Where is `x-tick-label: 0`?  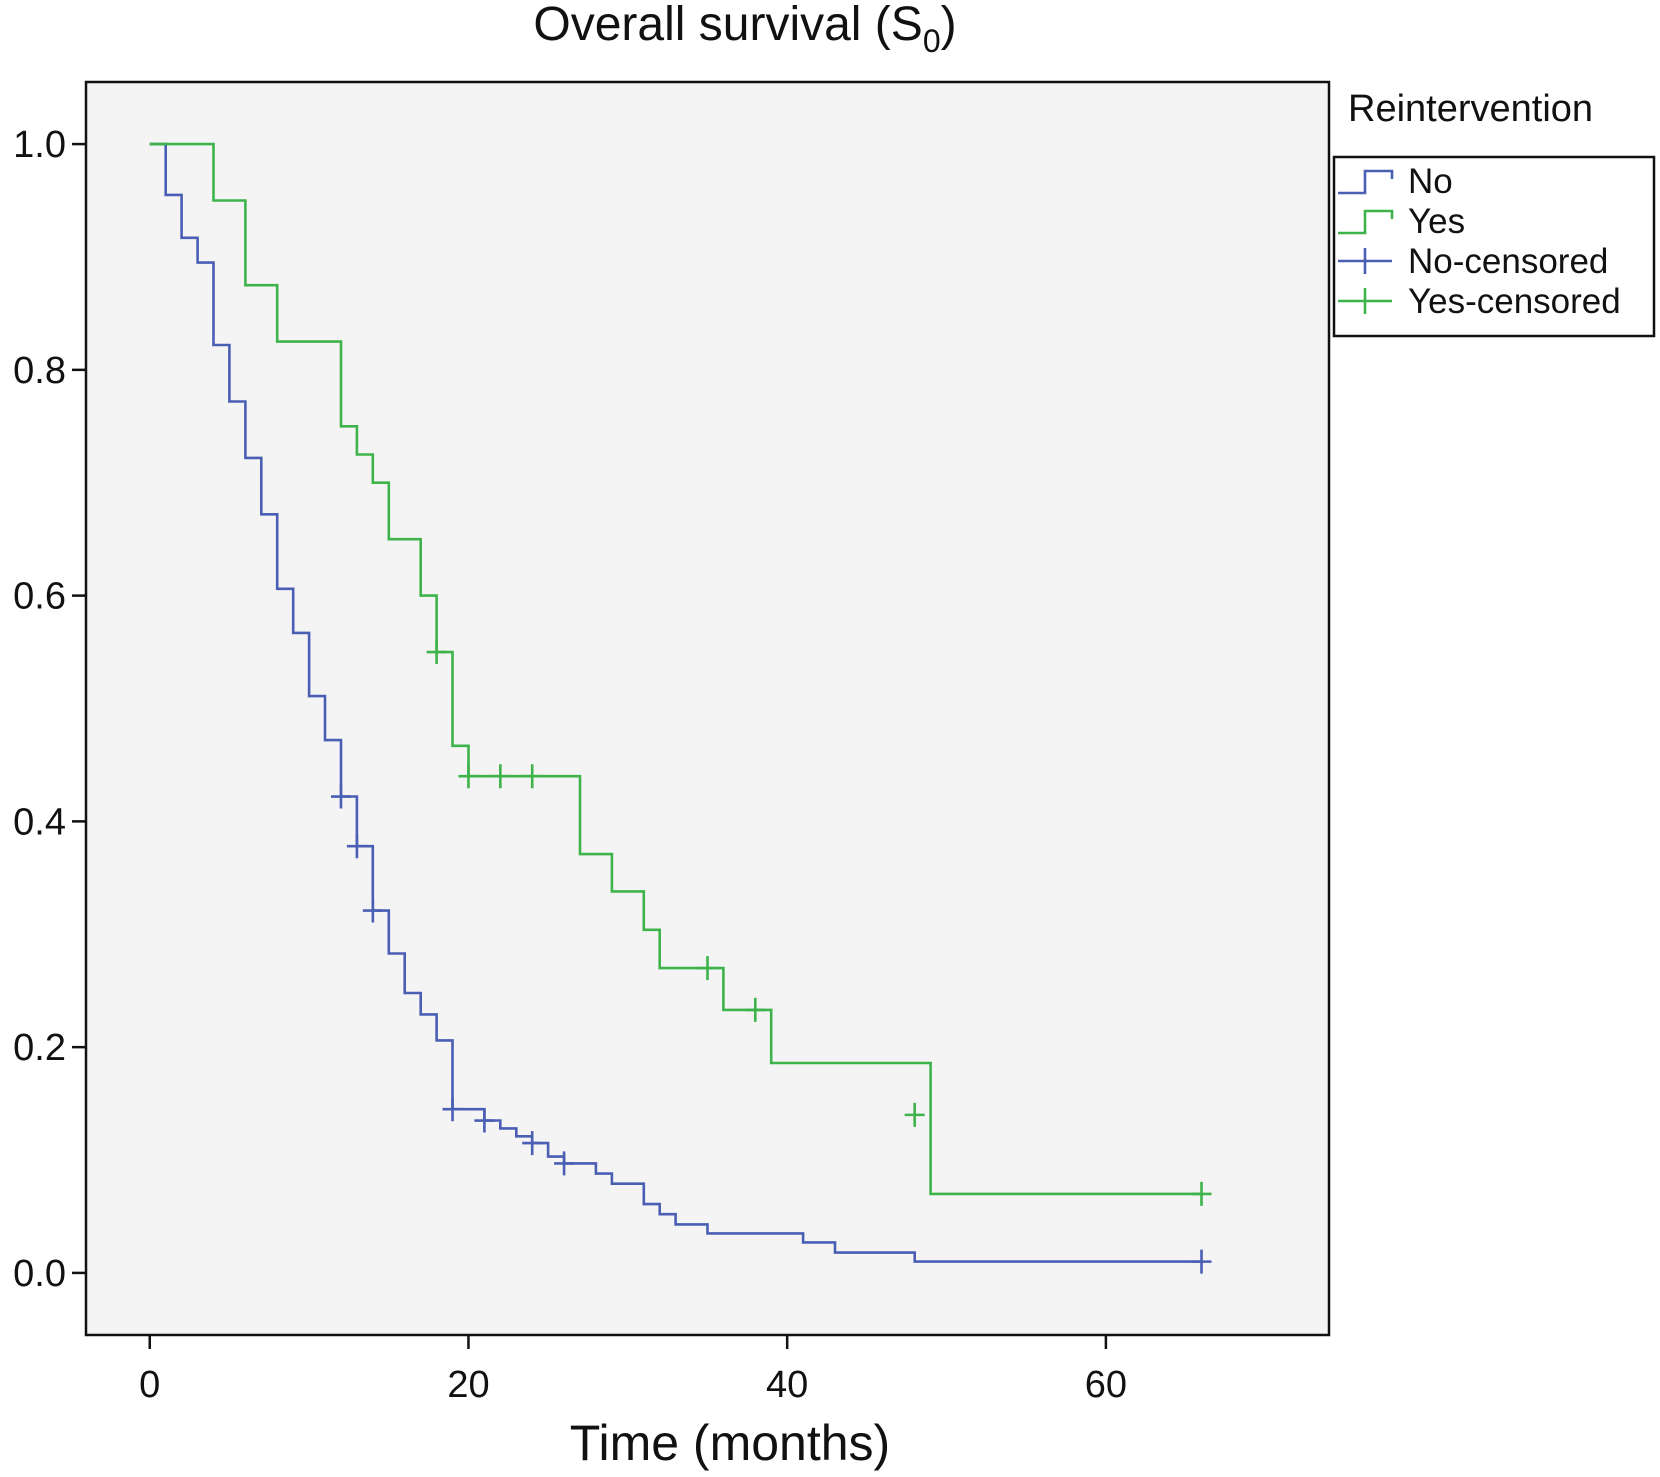
x-tick-label: 0 is located at coordinates (149, 1385).